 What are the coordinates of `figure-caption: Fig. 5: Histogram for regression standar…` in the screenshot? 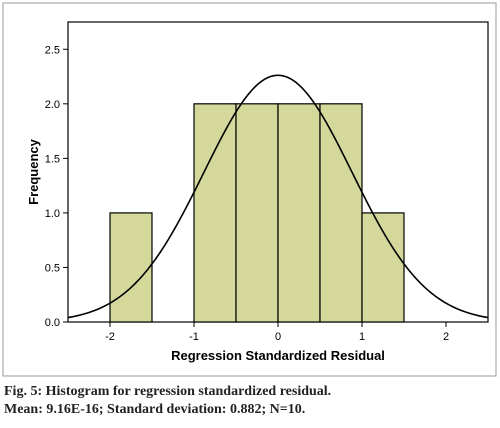 It's located at (250, 401).